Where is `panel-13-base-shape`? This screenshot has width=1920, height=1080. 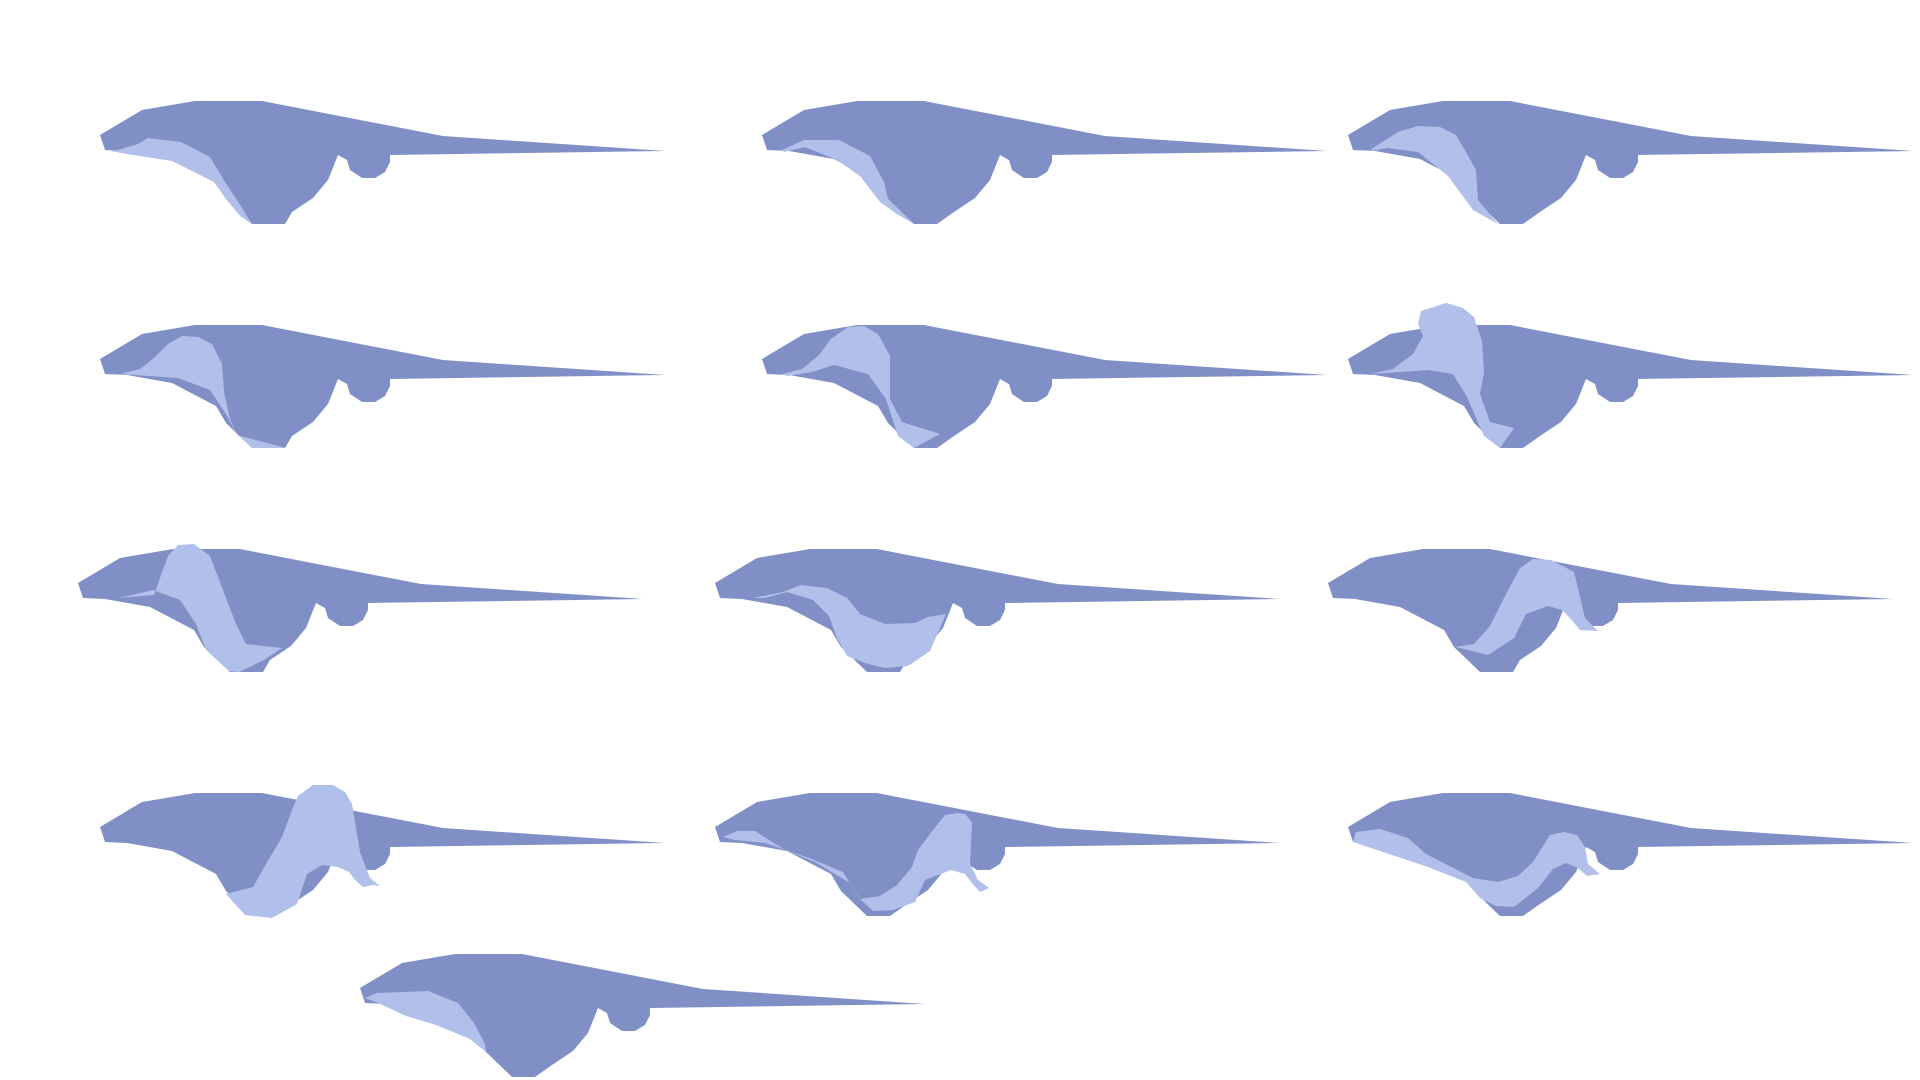
panel-13-base-shape is located at coordinates (642, 1015).